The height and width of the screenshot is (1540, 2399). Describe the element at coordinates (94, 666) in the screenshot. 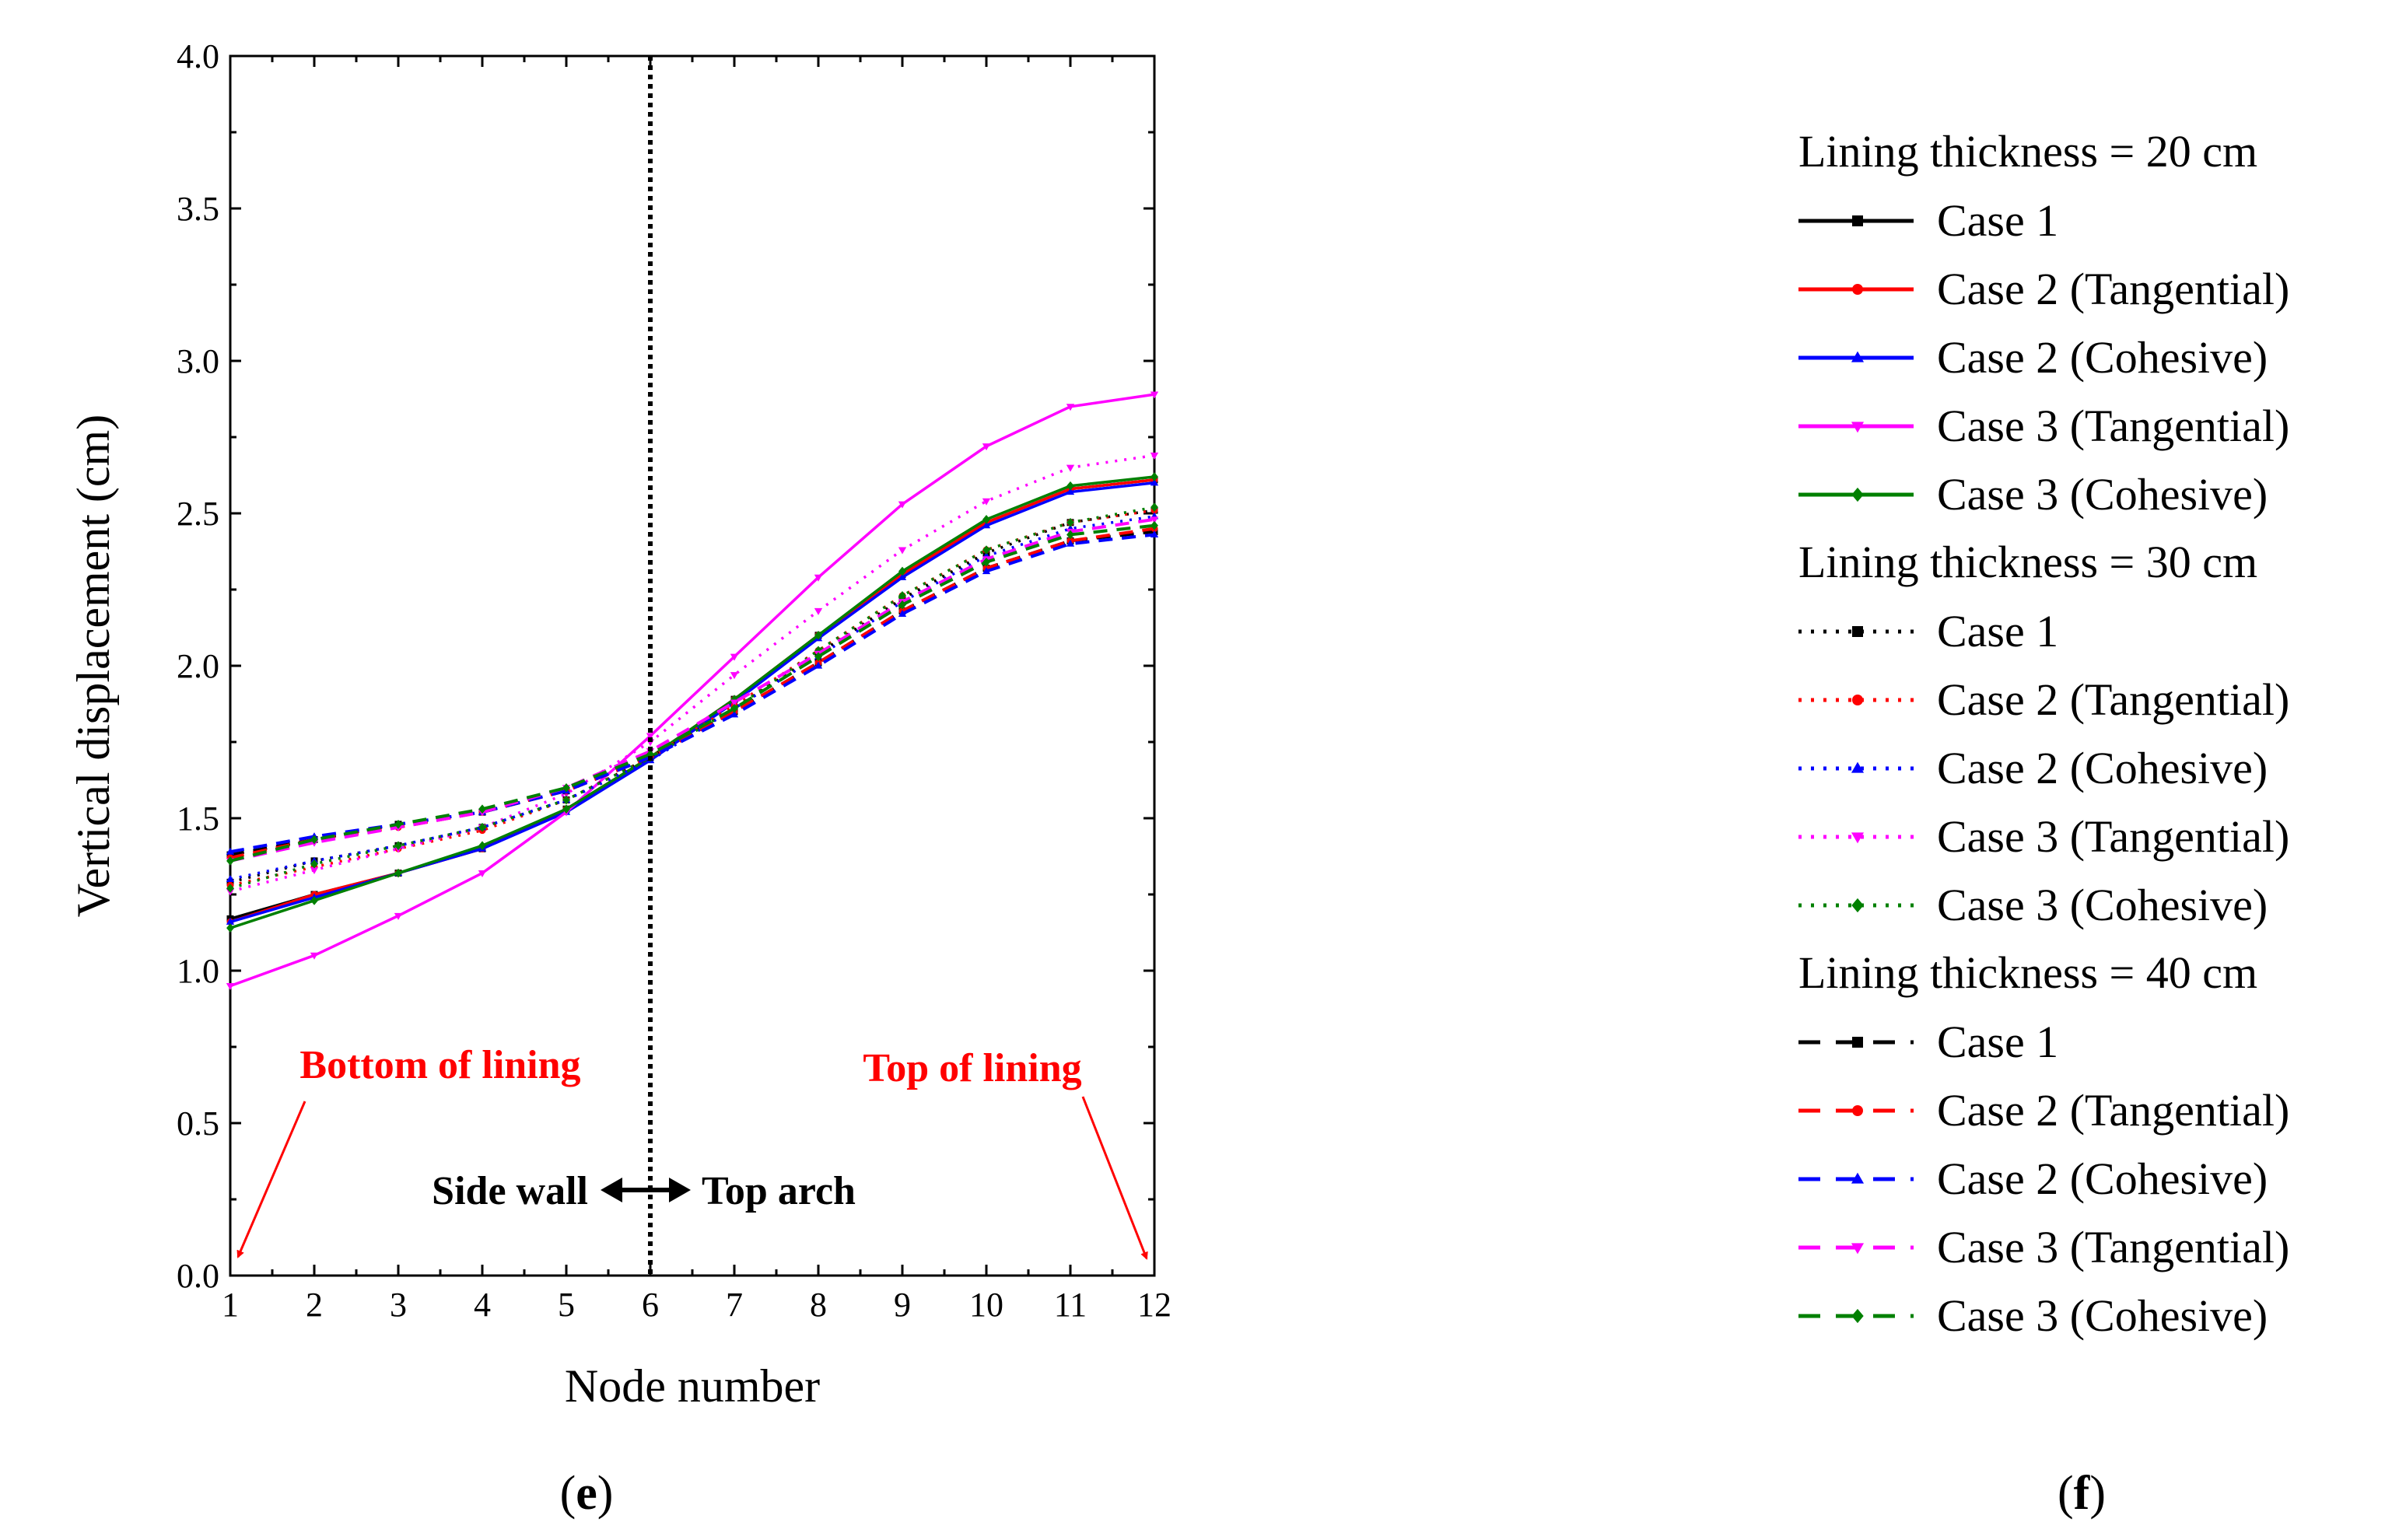

I see `y-axis-title: Vertical displacement (cm)` at that location.